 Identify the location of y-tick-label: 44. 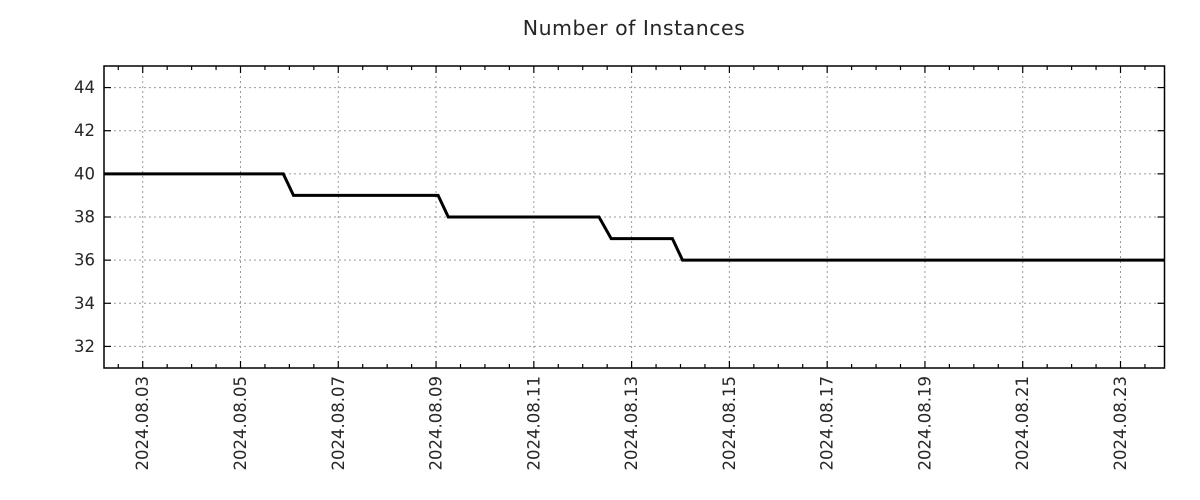
(84, 87).